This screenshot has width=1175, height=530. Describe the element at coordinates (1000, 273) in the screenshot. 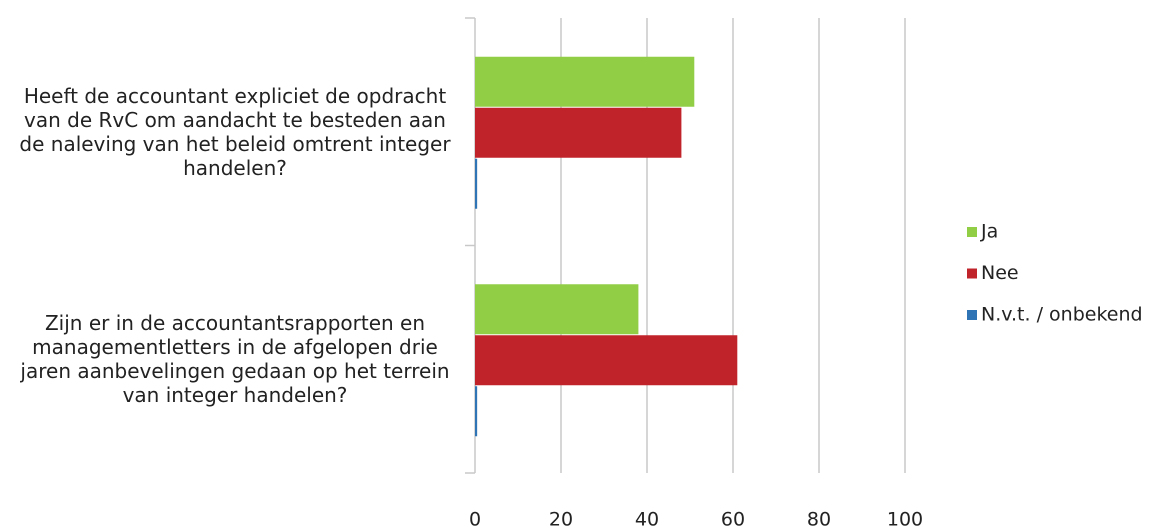

I see `legend-label: Nee` at that location.